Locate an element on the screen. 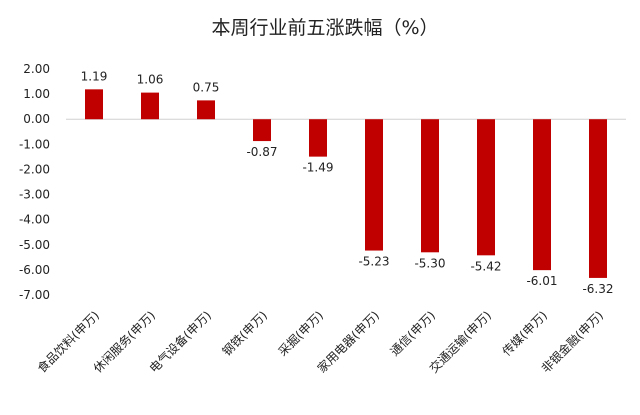  data-label: -5.30 is located at coordinates (429, 263).